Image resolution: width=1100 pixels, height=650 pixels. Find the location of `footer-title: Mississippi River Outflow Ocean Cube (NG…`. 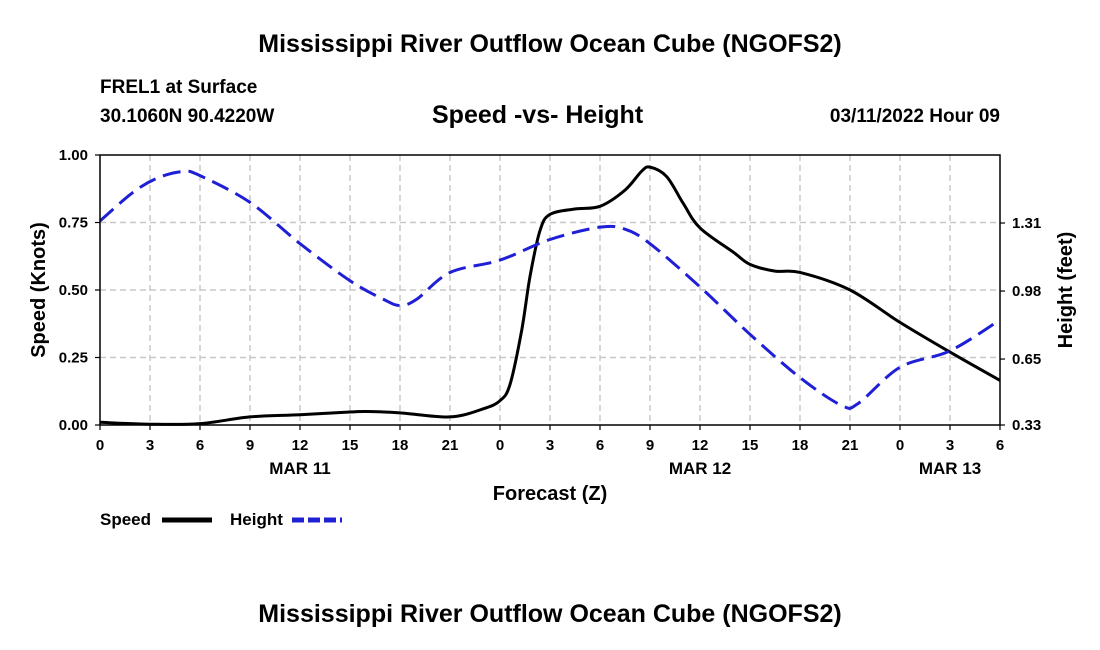

footer-title: Mississippi River Outflow Ocean Cube (NG… is located at coordinates (550, 614).